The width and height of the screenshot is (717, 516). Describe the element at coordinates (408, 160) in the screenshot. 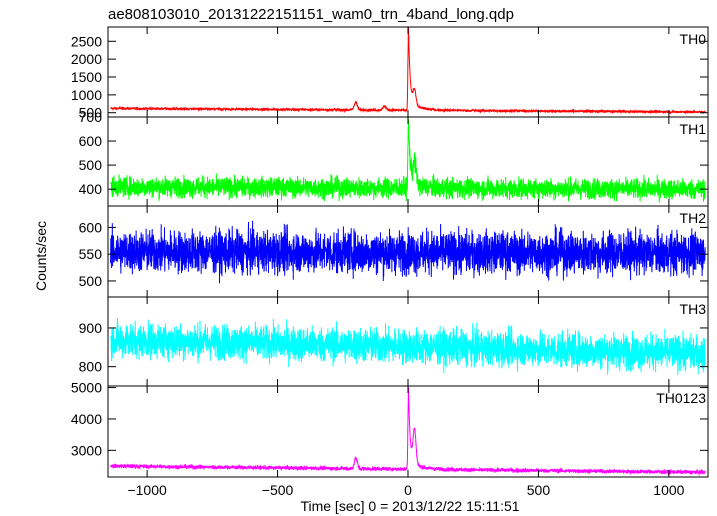

I see `trace-th1` at that location.